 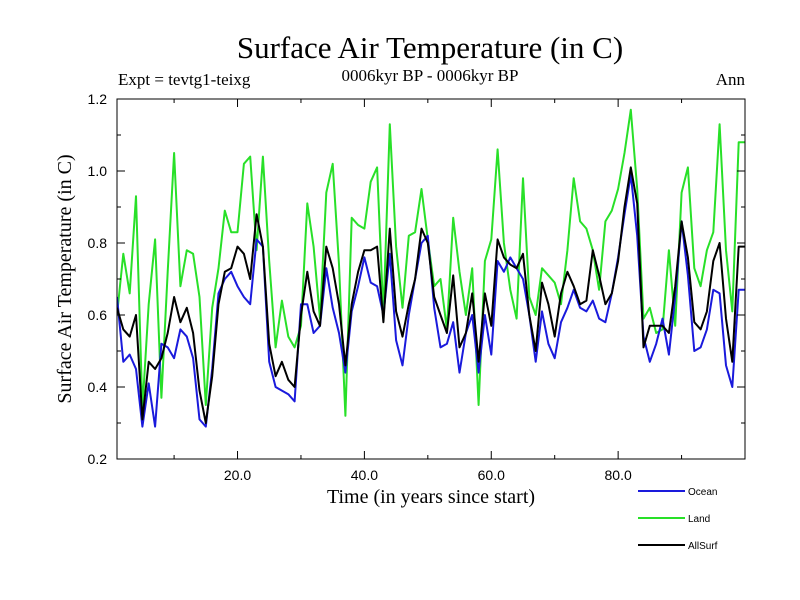 I want to click on x-tick-label: 20.0, so click(x=237, y=475).